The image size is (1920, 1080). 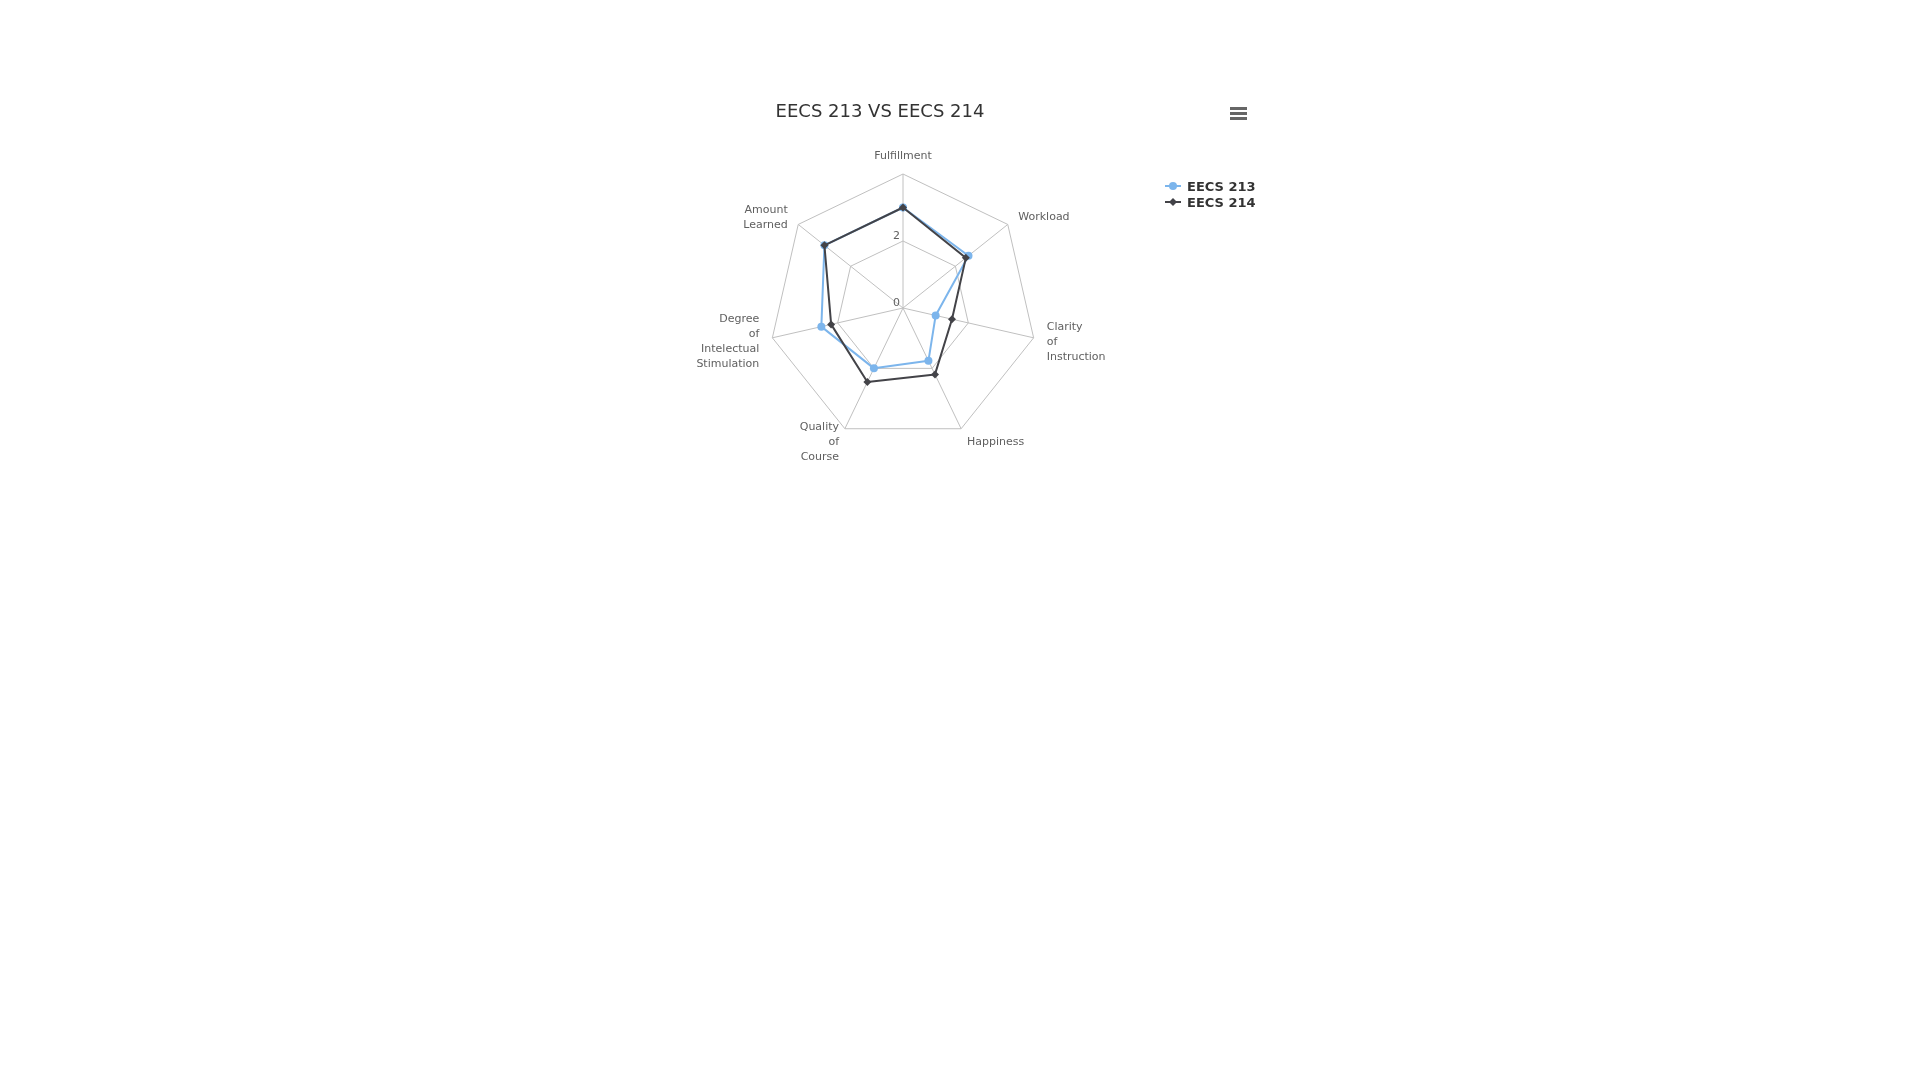 I want to click on spoke-label: Fulfillment, so click(x=903, y=155).